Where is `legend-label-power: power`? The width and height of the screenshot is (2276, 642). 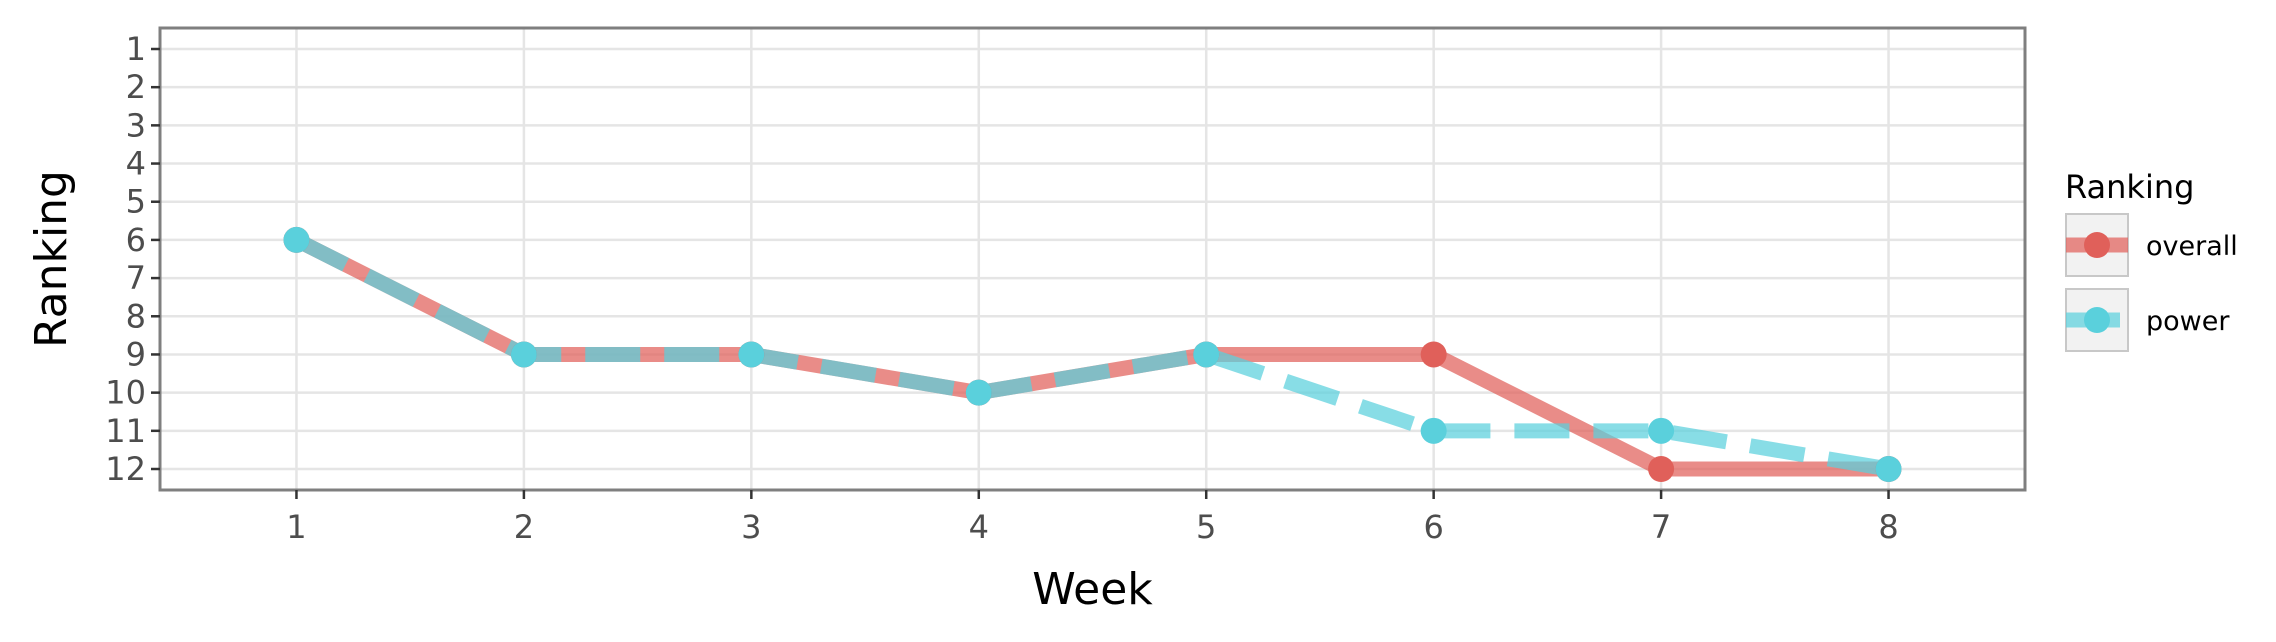
legend-label-power: power is located at coordinates (2188, 321).